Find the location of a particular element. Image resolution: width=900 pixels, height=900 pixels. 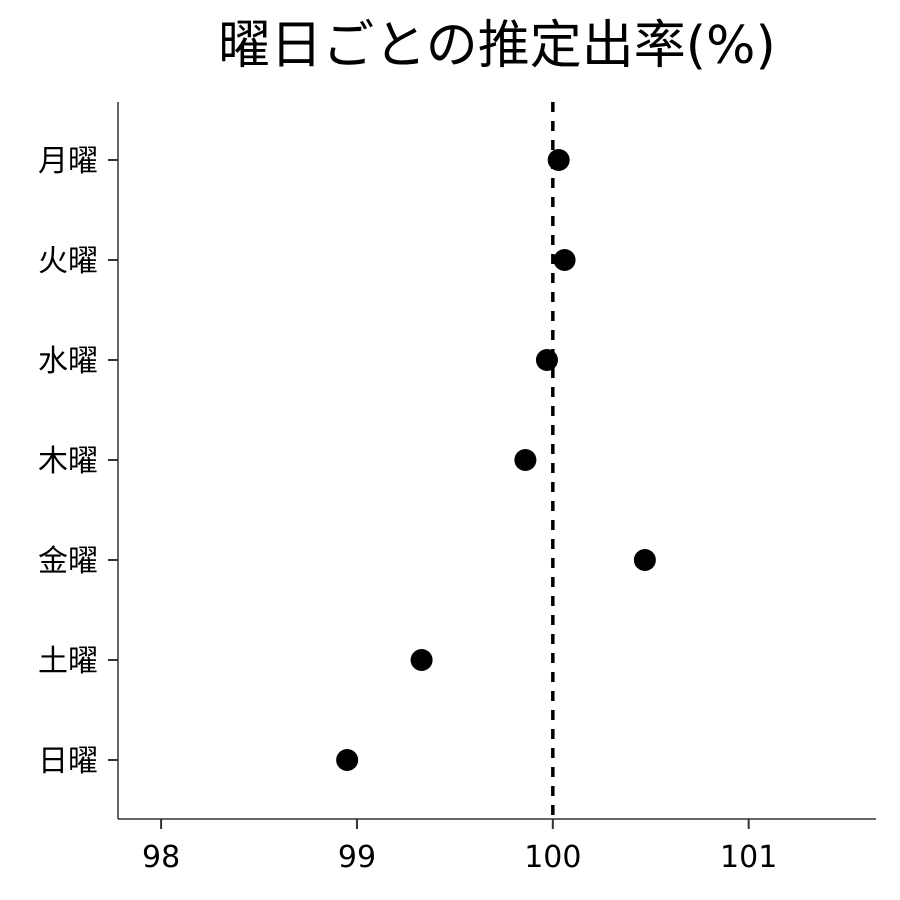

y-tick-label: 木曜 is located at coordinates (68, 461).